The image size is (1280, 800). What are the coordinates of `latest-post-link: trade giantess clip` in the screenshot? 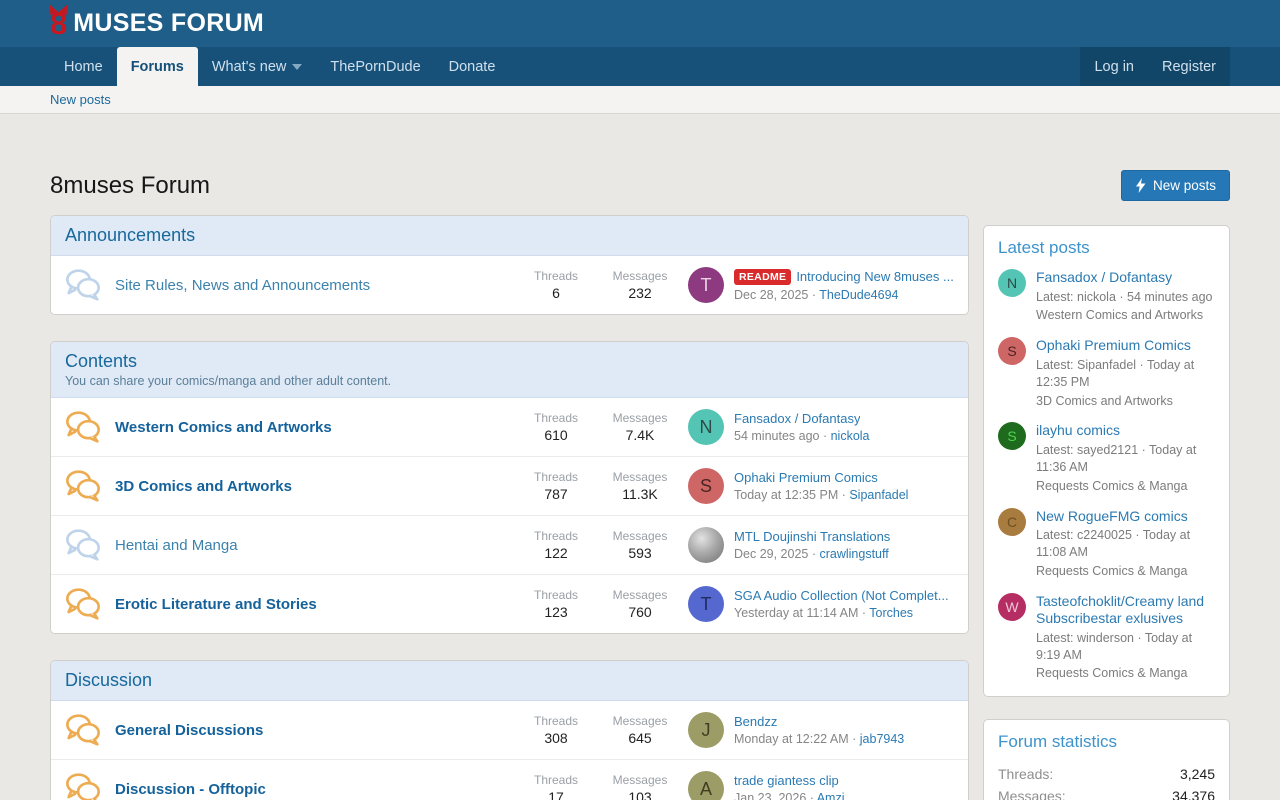 It's located at (786, 780).